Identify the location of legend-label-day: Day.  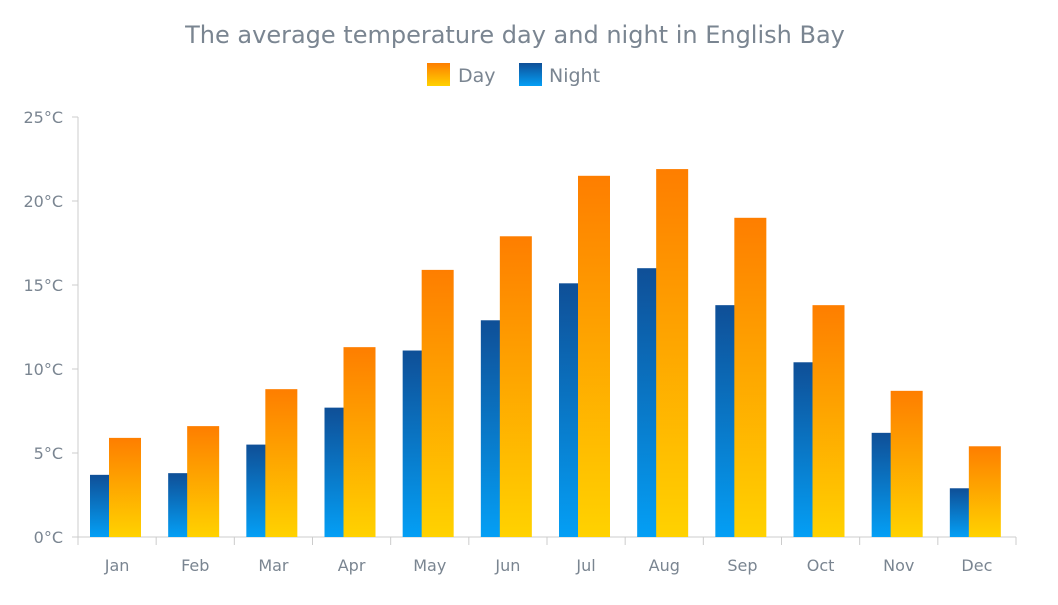
(477, 76).